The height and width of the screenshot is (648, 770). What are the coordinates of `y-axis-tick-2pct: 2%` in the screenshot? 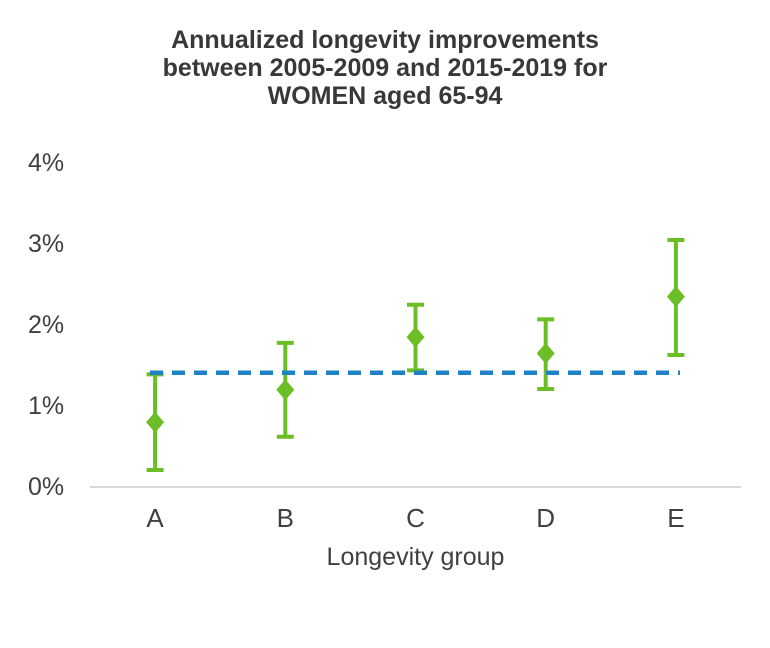 It's located at (46, 325).